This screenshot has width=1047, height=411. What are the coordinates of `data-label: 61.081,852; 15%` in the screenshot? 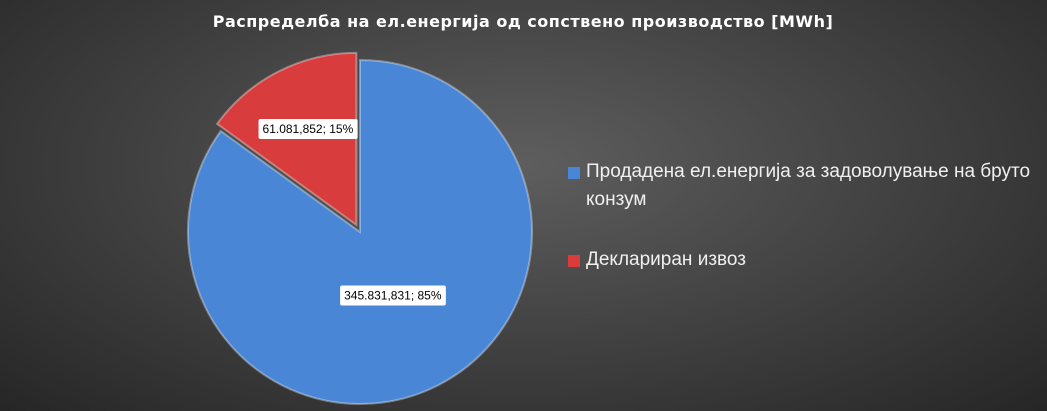 It's located at (308, 129).